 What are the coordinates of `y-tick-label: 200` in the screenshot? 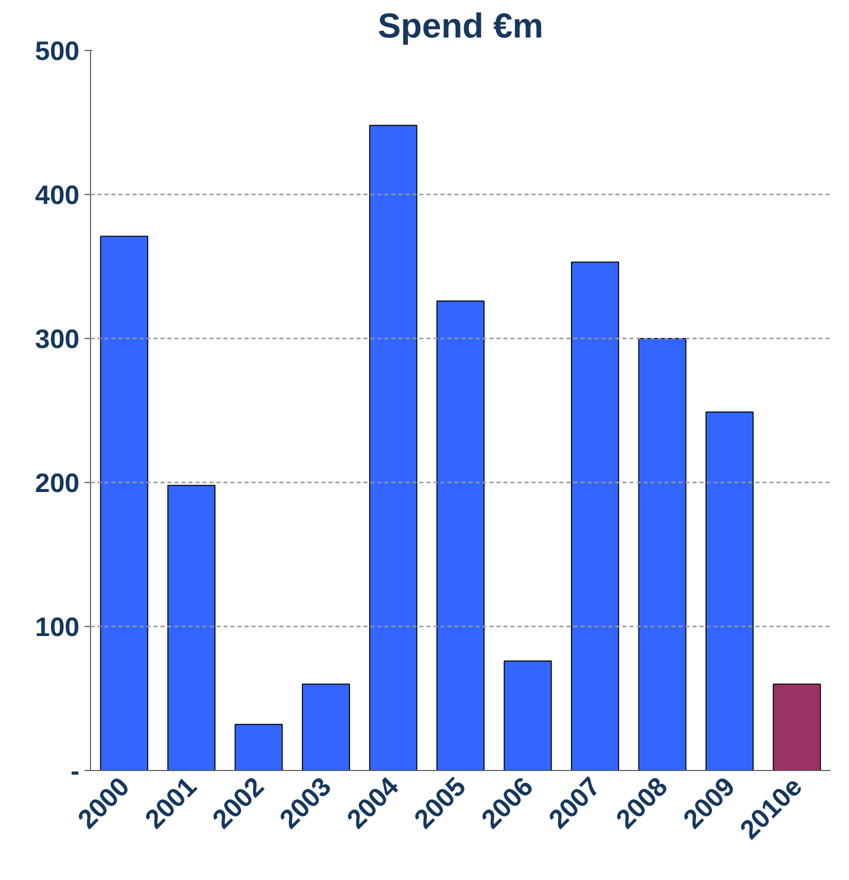 It's located at (57, 483).